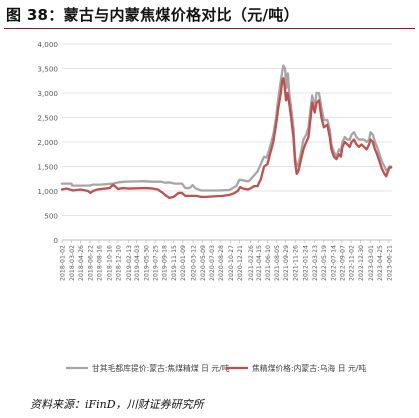 The width and height of the screenshot is (419, 418). Describe the element at coordinates (221, 263) in the screenshot. I see `x-tick-label: 2020-08-28` at that location.